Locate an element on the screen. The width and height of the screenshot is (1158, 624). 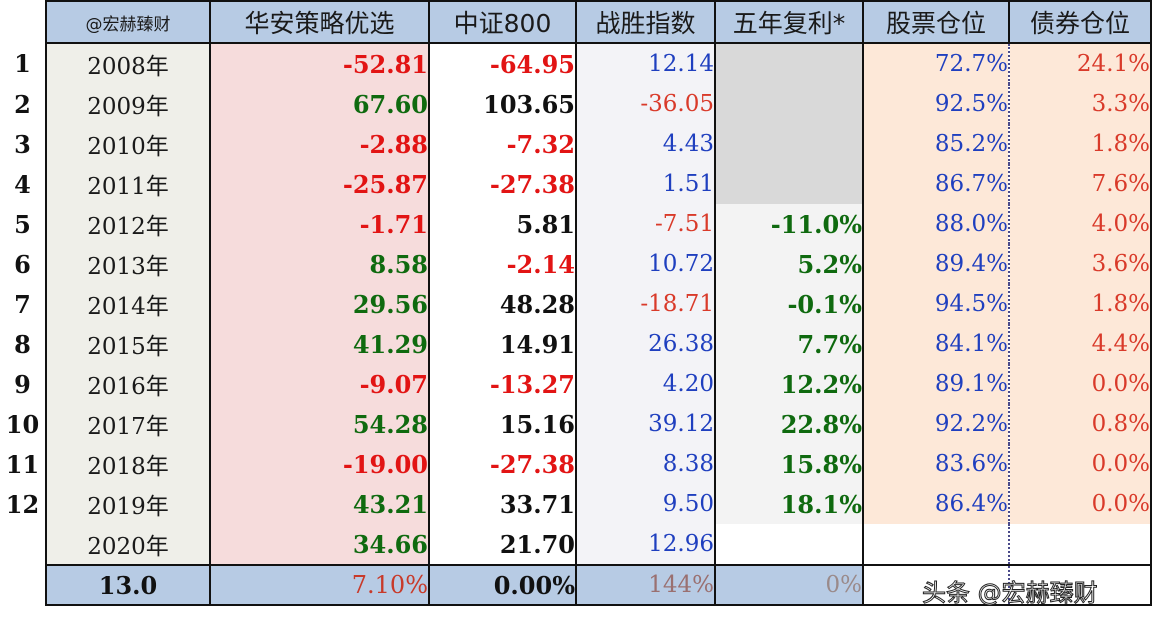
win-index-cell: 39.12 is located at coordinates (646, 424).